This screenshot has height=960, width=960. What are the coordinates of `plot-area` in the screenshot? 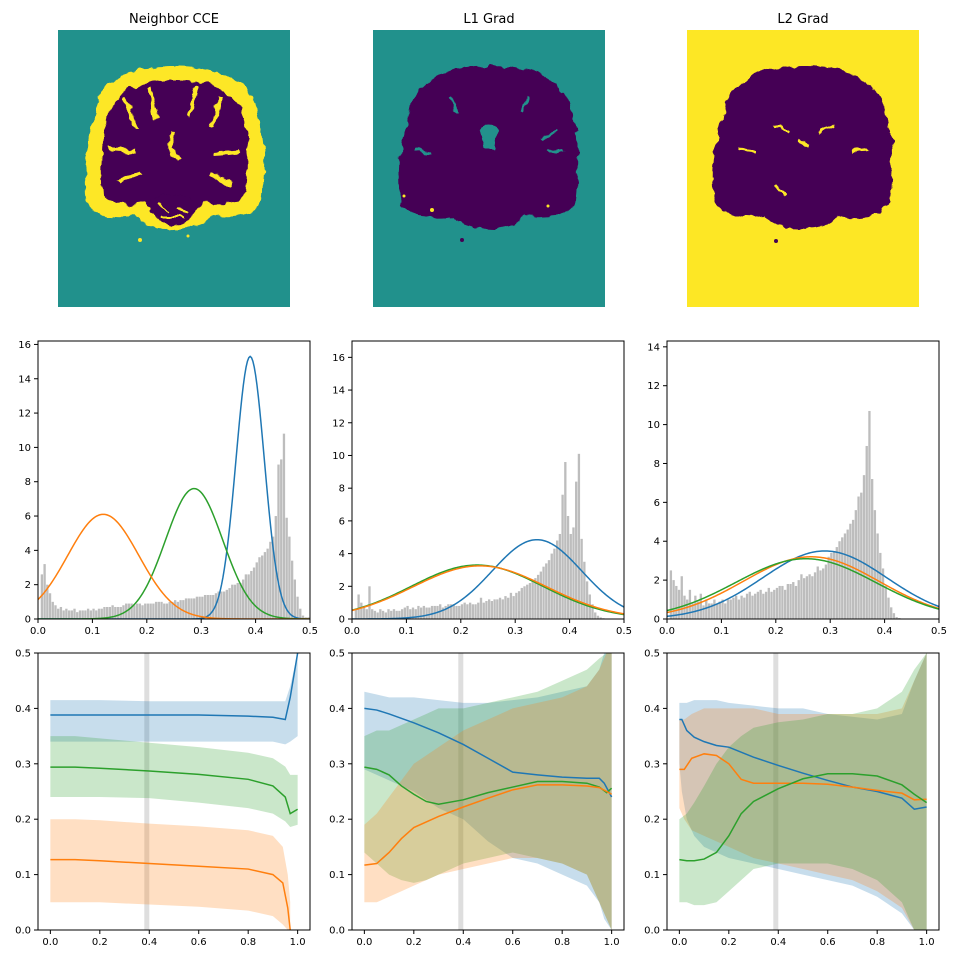 It's located at (803, 791).